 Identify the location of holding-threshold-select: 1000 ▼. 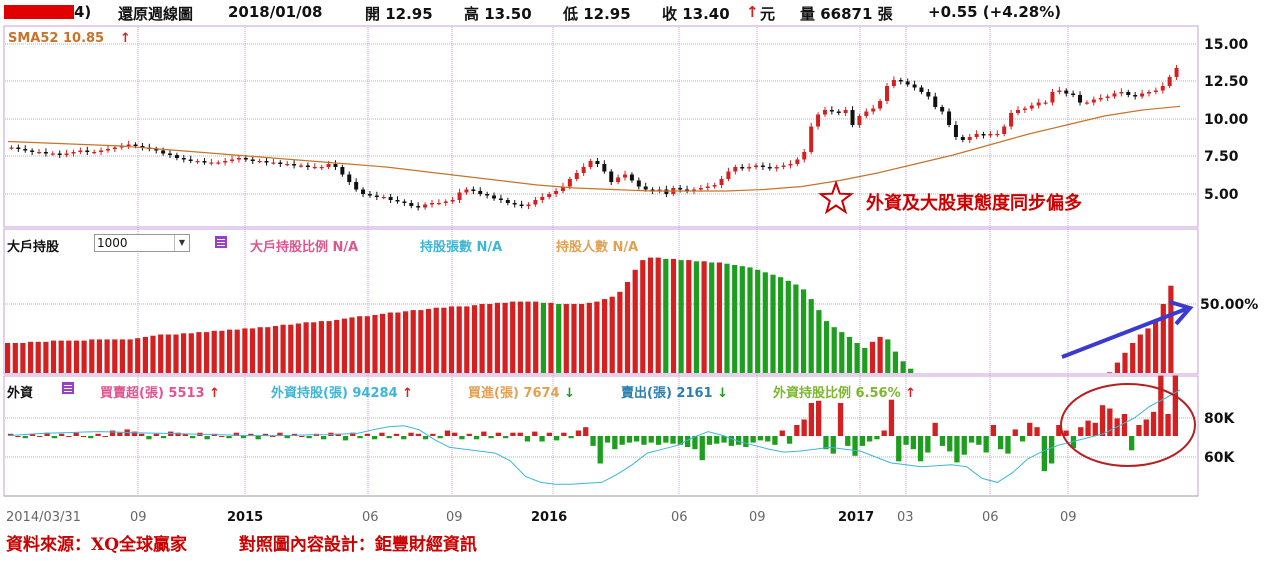
(142, 243).